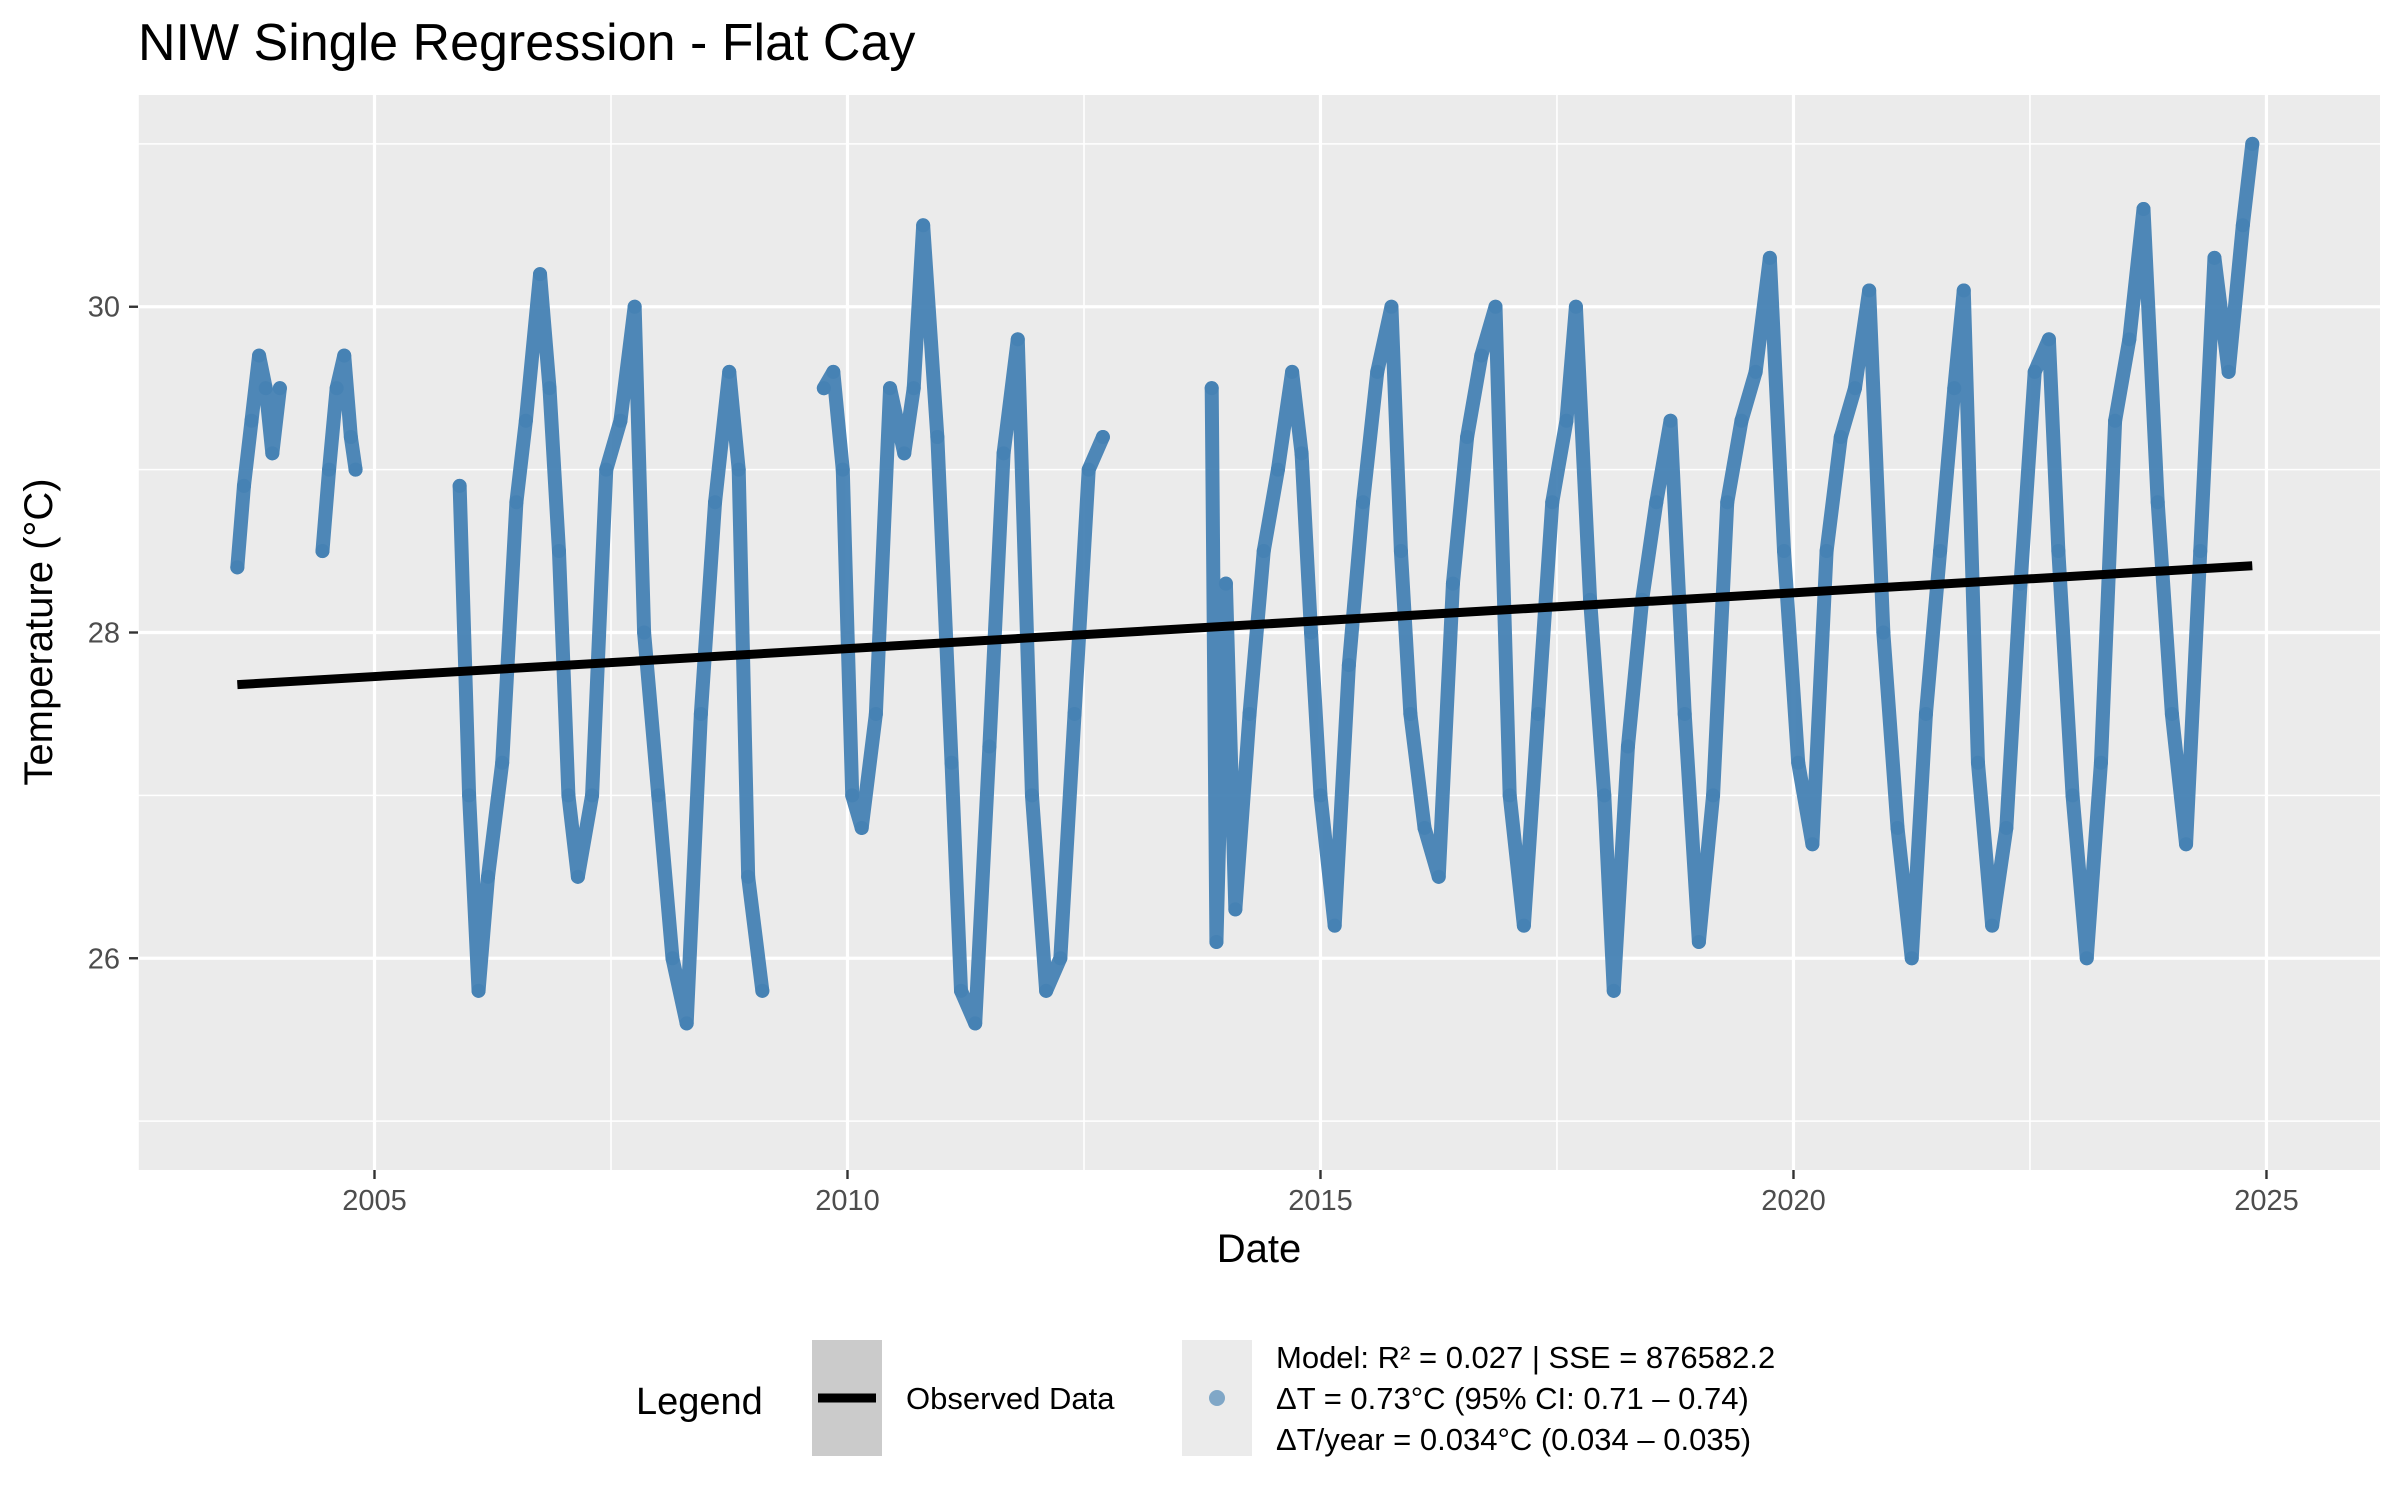  I want to click on y-axis: 26 28 30, so click(113, 633).